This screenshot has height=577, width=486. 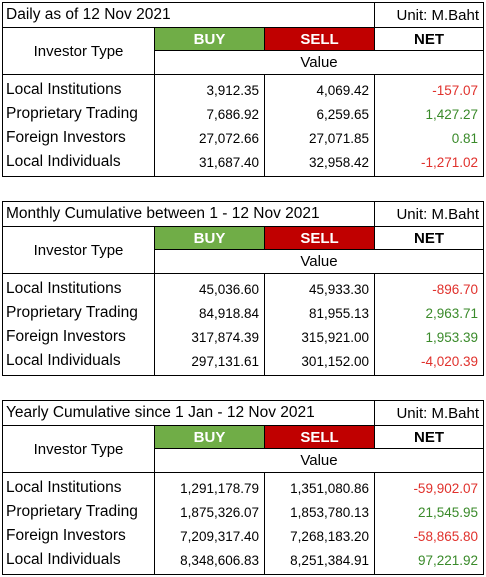 What do you see at coordinates (209, 536) in the screenshot?
I see `buy-value: 7,209,317.40` at bounding box center [209, 536].